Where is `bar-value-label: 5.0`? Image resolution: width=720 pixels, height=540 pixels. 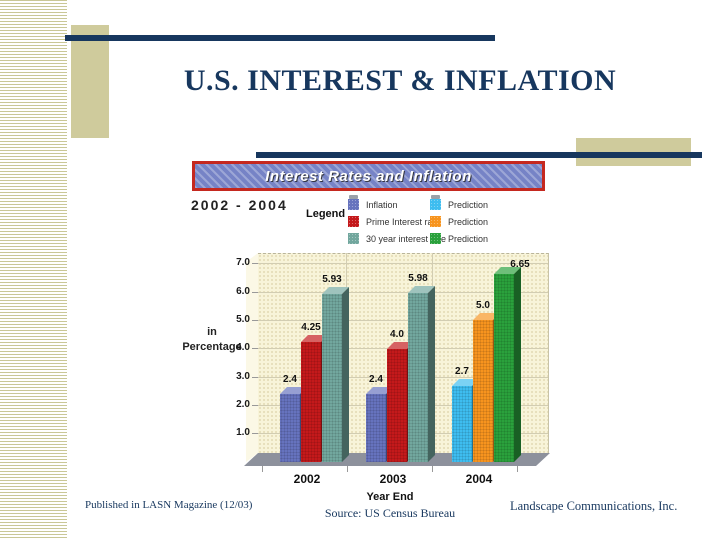
bar-value-label: 5.0 is located at coordinates (483, 305).